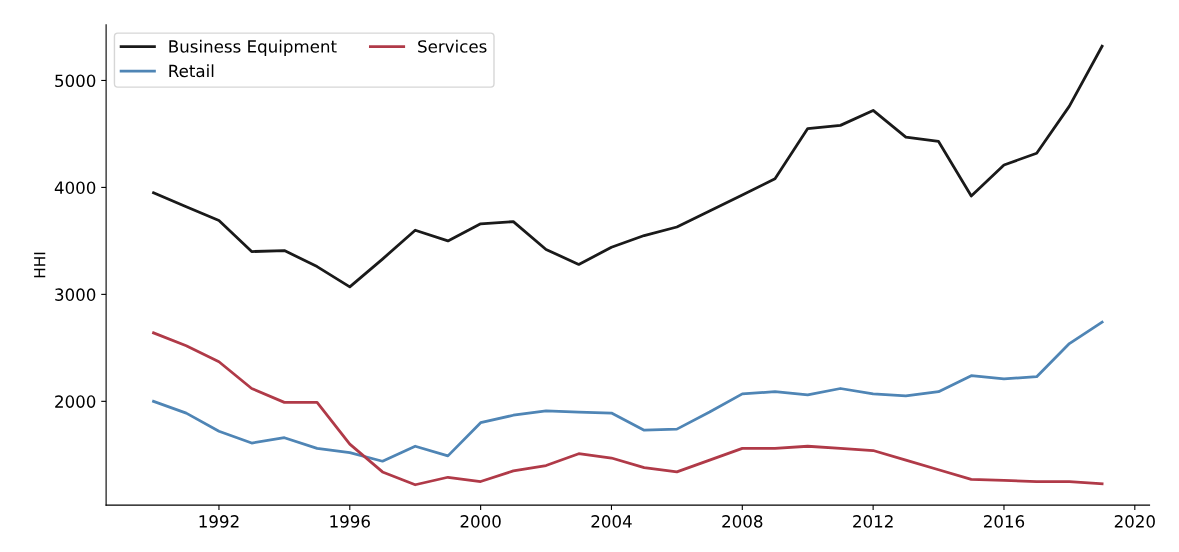 The width and height of the screenshot is (1179, 552). I want to click on x-tick-label: 2008, so click(742, 521).